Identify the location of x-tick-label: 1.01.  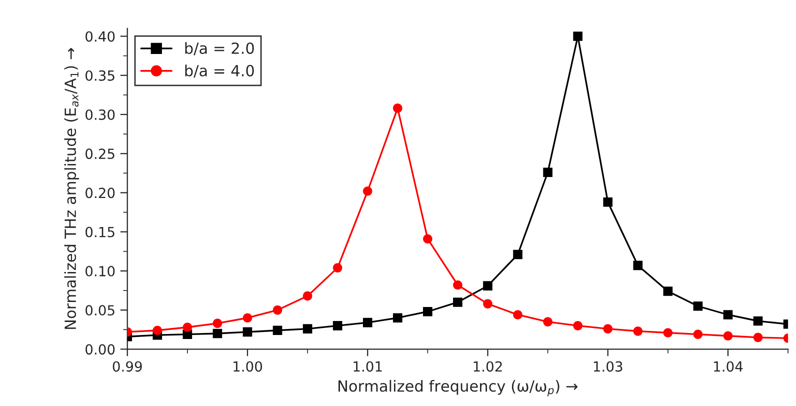
(368, 366).